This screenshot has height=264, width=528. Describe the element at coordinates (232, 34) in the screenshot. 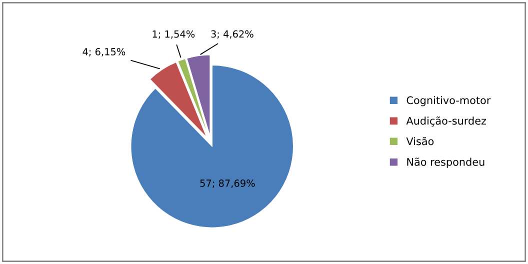

I see `data-label: 3; 4,62%` at that location.